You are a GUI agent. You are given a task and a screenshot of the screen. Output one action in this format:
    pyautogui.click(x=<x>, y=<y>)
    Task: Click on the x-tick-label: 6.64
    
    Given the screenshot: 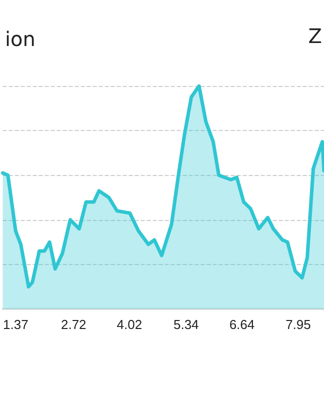 What is the action you would take?
    pyautogui.click(x=242, y=324)
    